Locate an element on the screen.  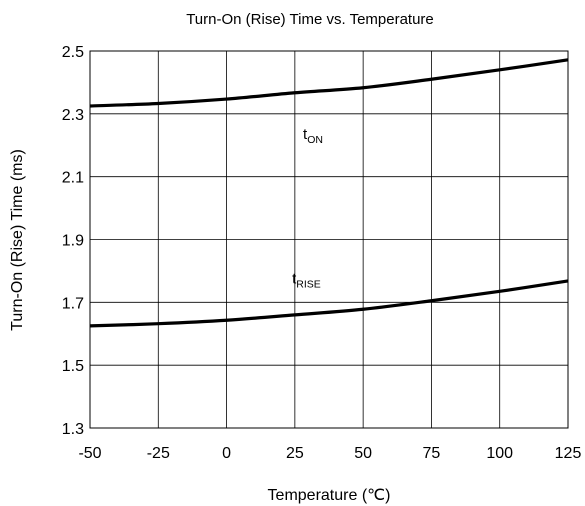
x-tick-label: 100 is located at coordinates (499, 453).